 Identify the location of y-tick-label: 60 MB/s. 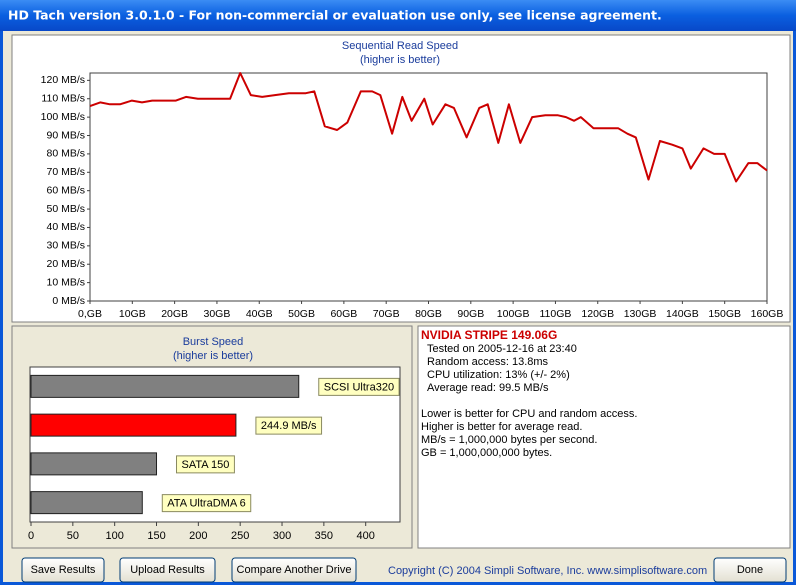
(65, 190).